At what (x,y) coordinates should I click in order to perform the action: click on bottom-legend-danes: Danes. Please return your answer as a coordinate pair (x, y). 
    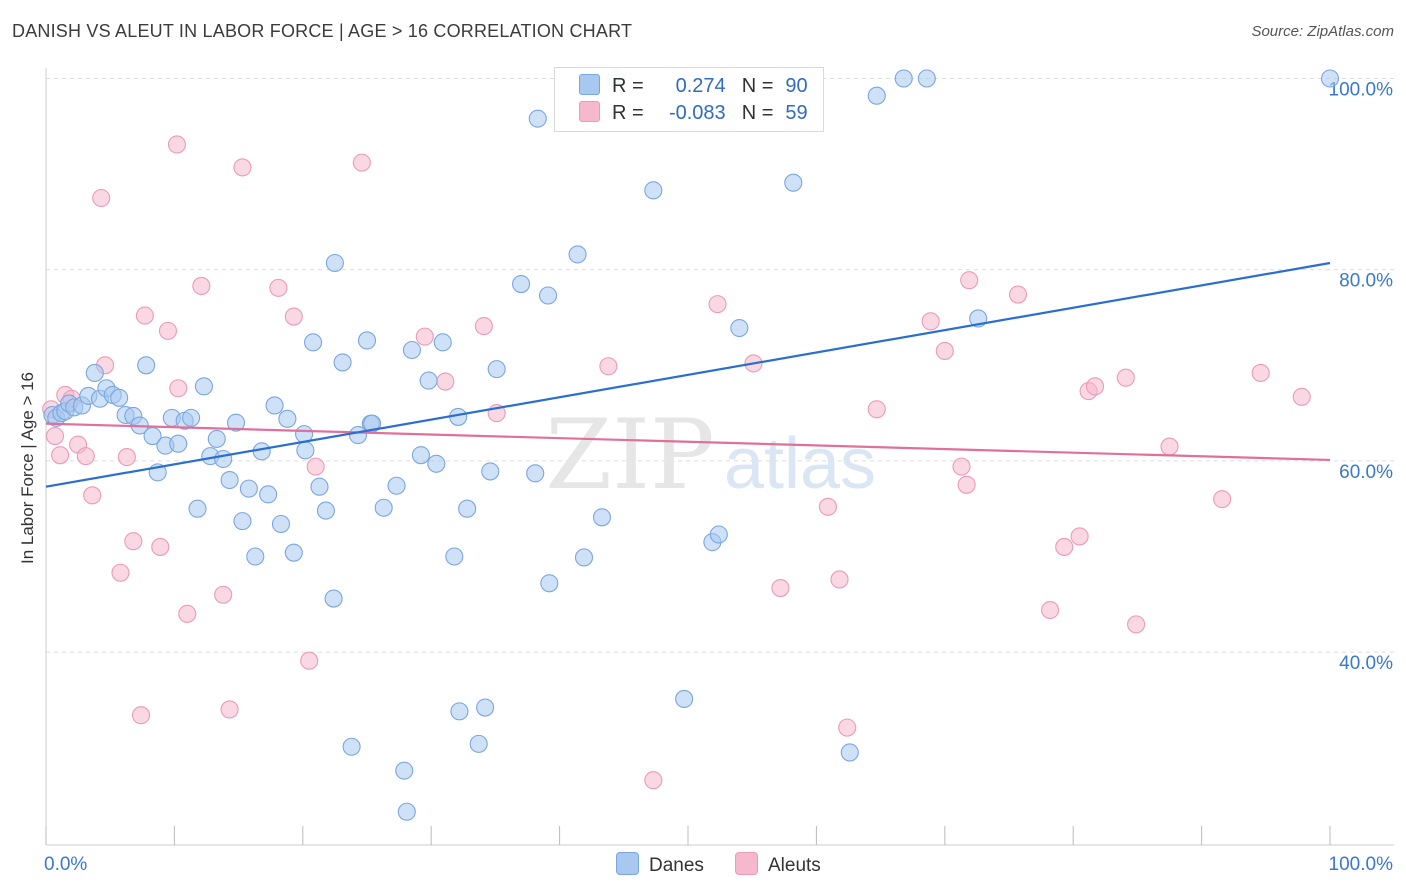
    Looking at the image, I should click on (660, 864).